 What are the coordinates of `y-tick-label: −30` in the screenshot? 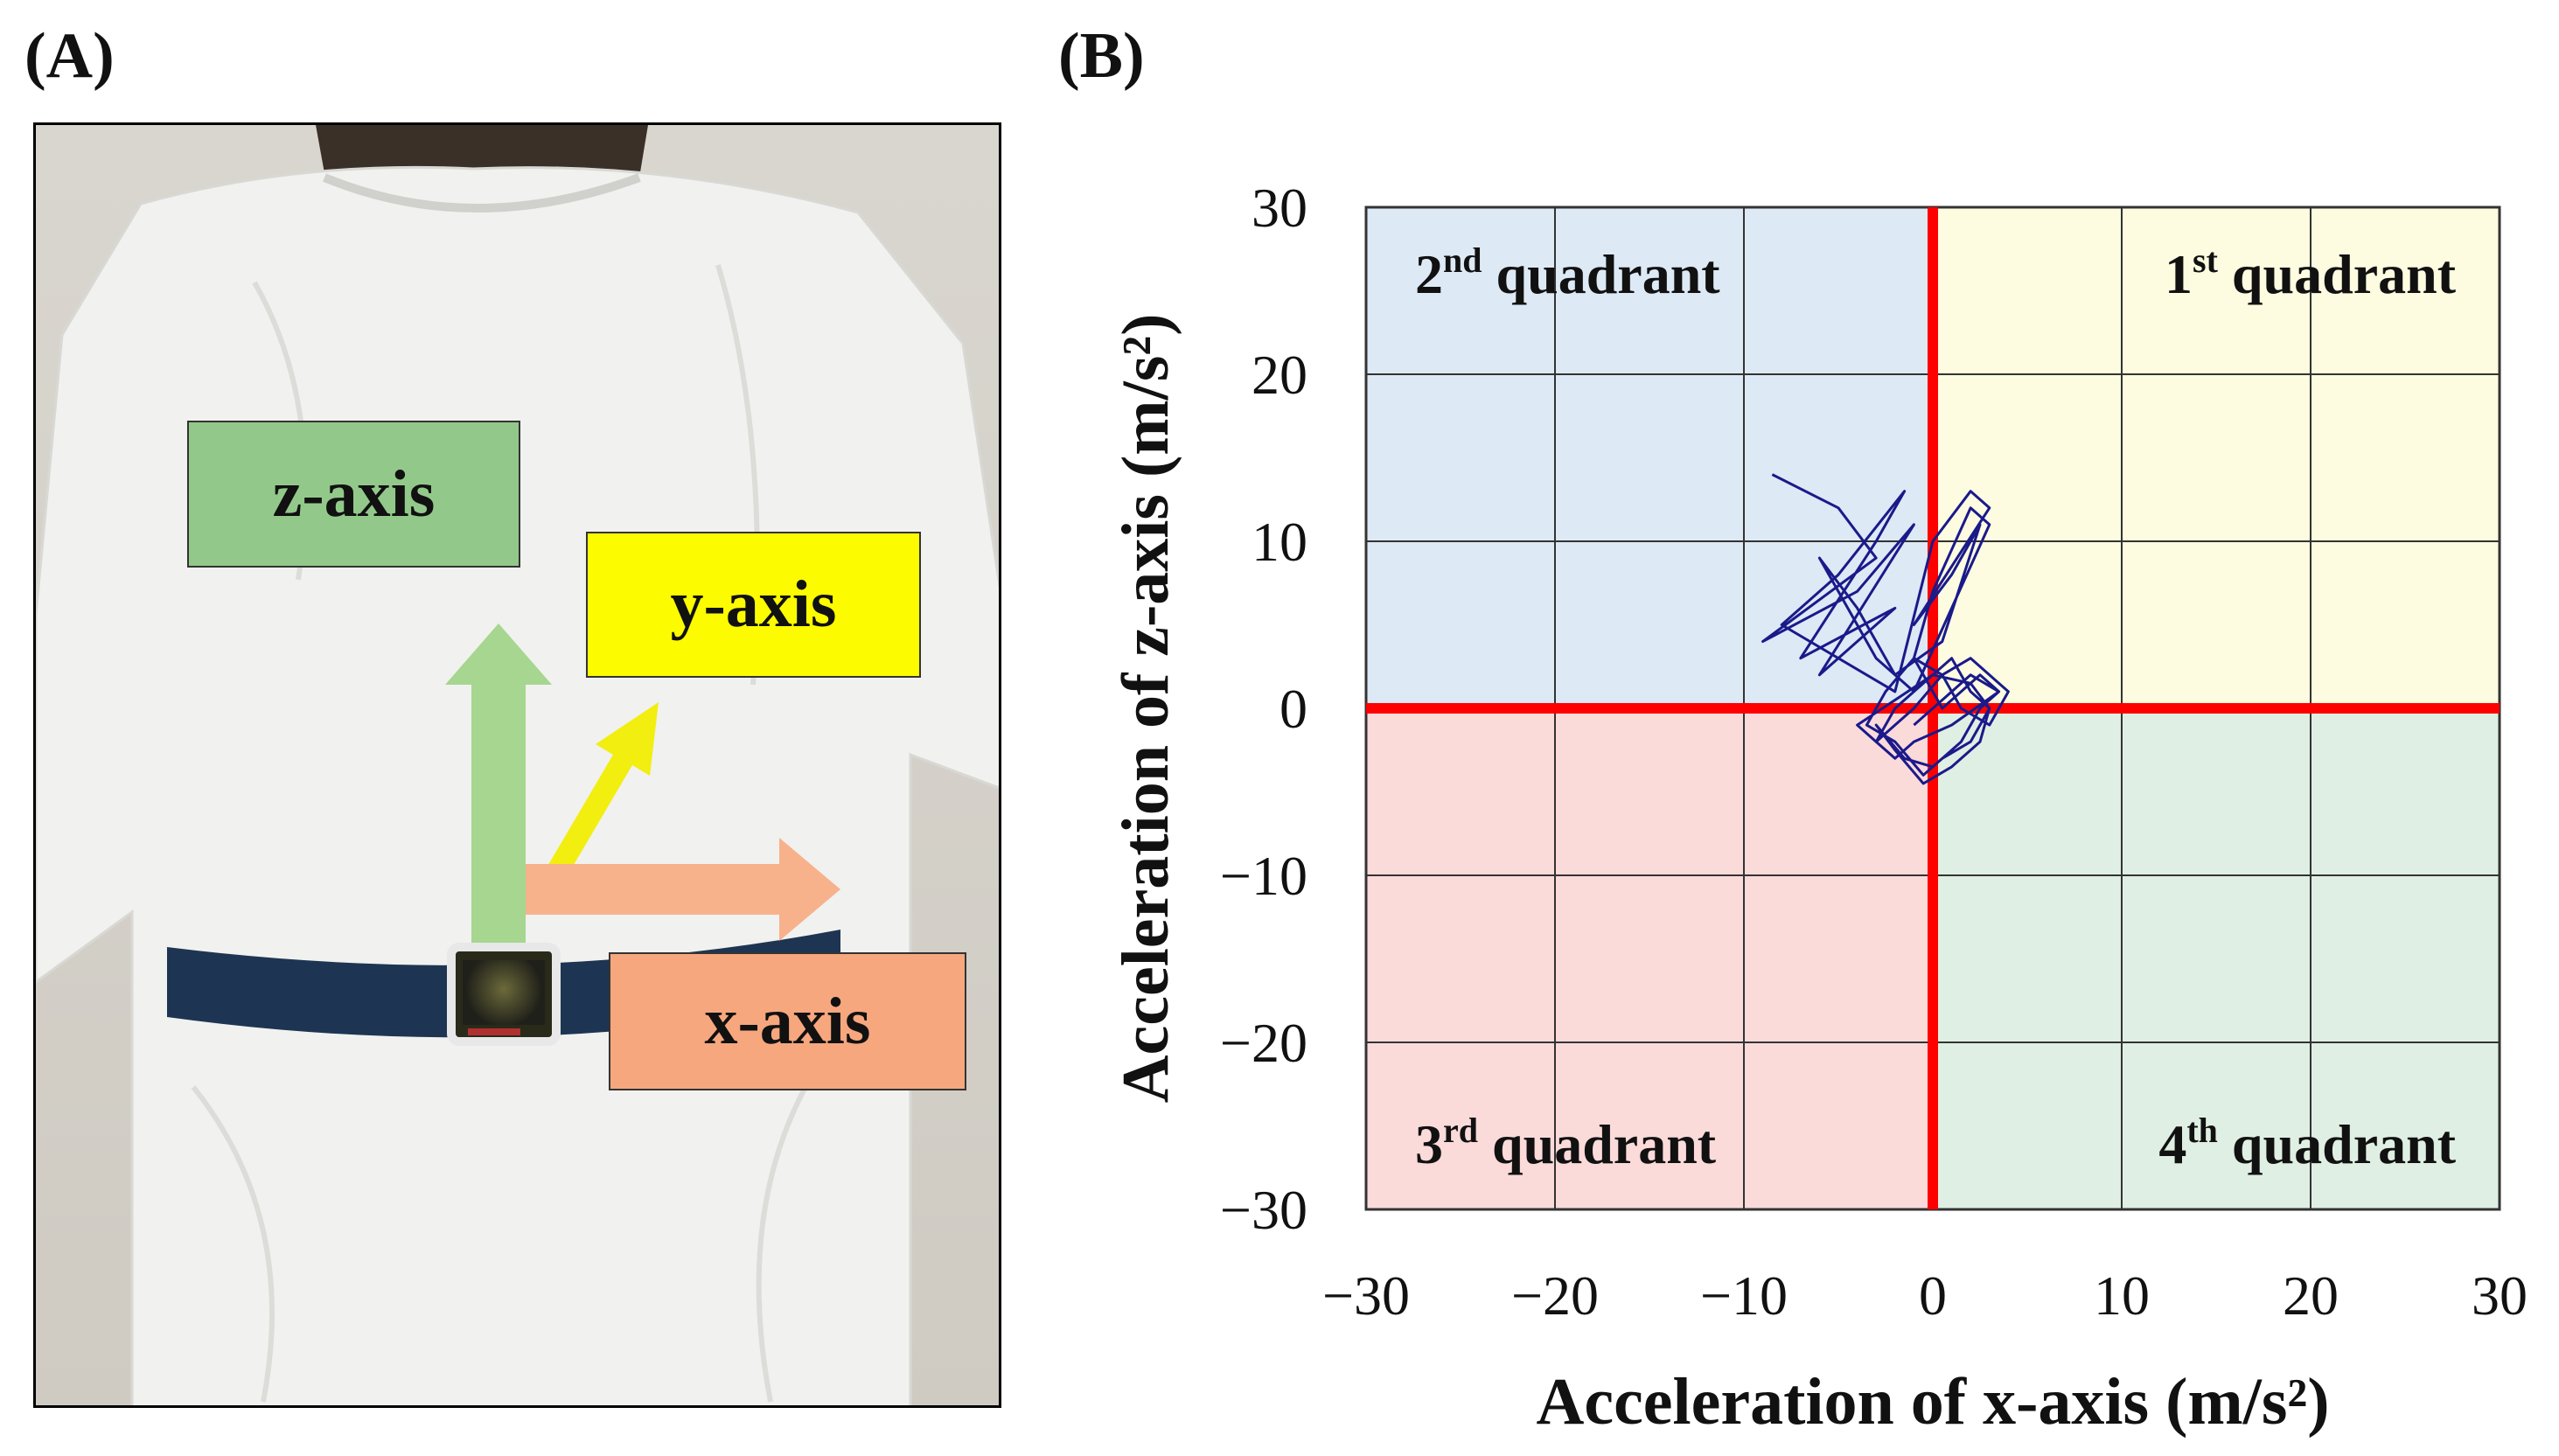 It's located at (1263, 1210).